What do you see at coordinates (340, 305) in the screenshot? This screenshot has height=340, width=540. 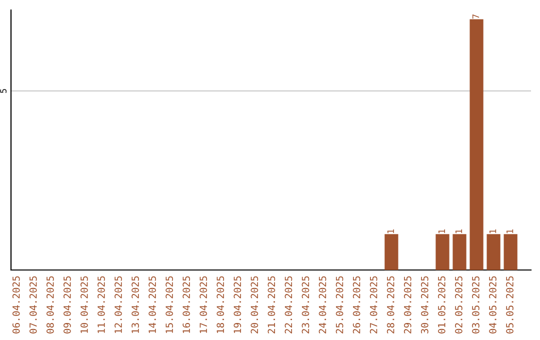 I see `x-tick-label: 25.04.2025` at bounding box center [340, 305].